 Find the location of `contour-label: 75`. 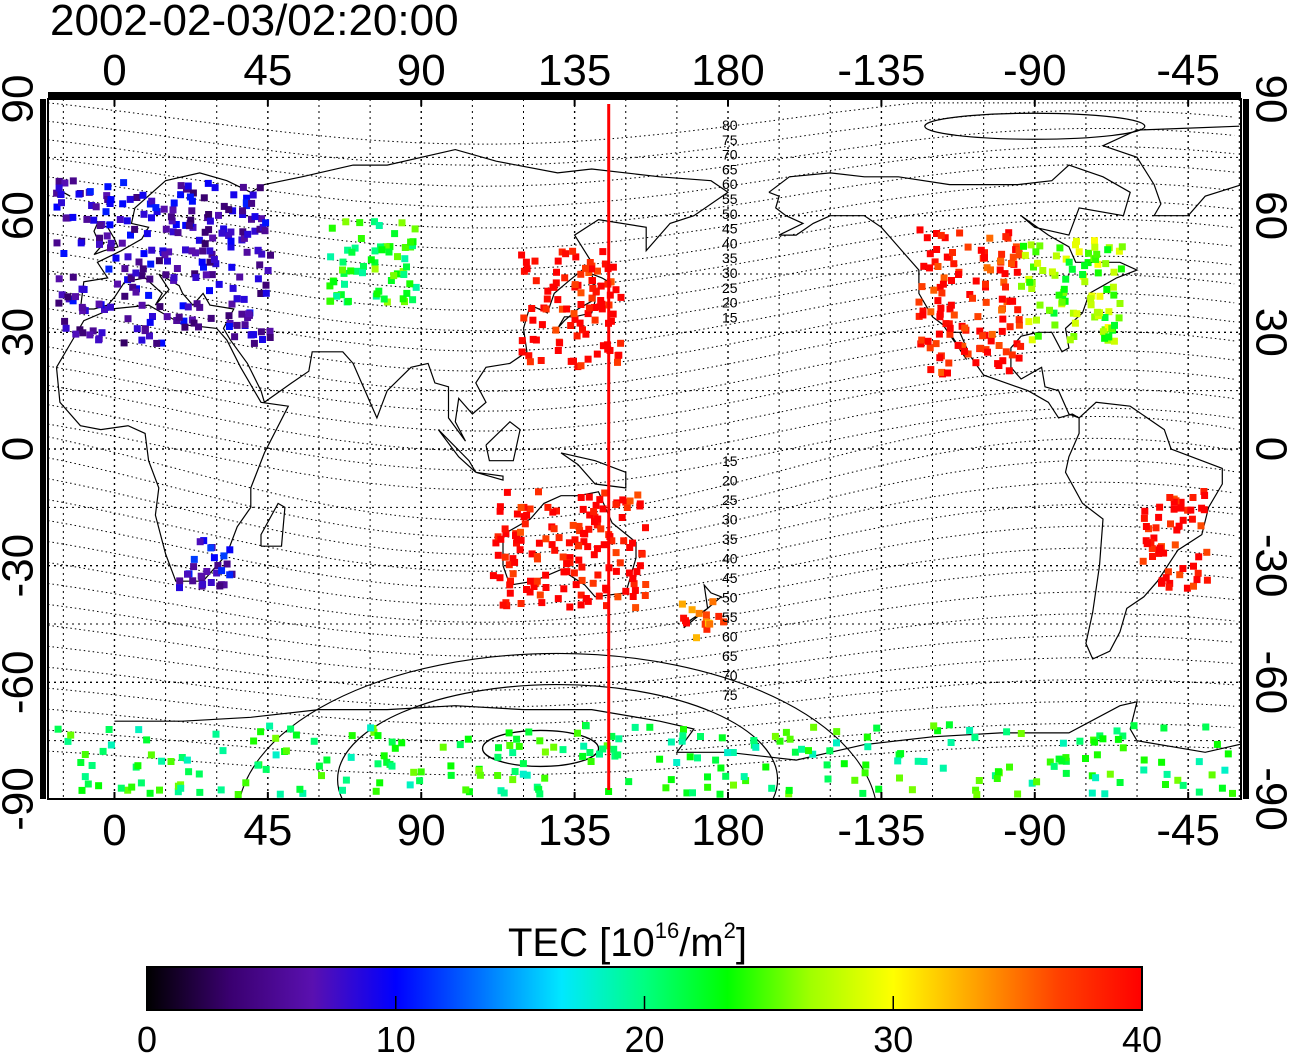

contour-label: 75 is located at coordinates (730, 140).